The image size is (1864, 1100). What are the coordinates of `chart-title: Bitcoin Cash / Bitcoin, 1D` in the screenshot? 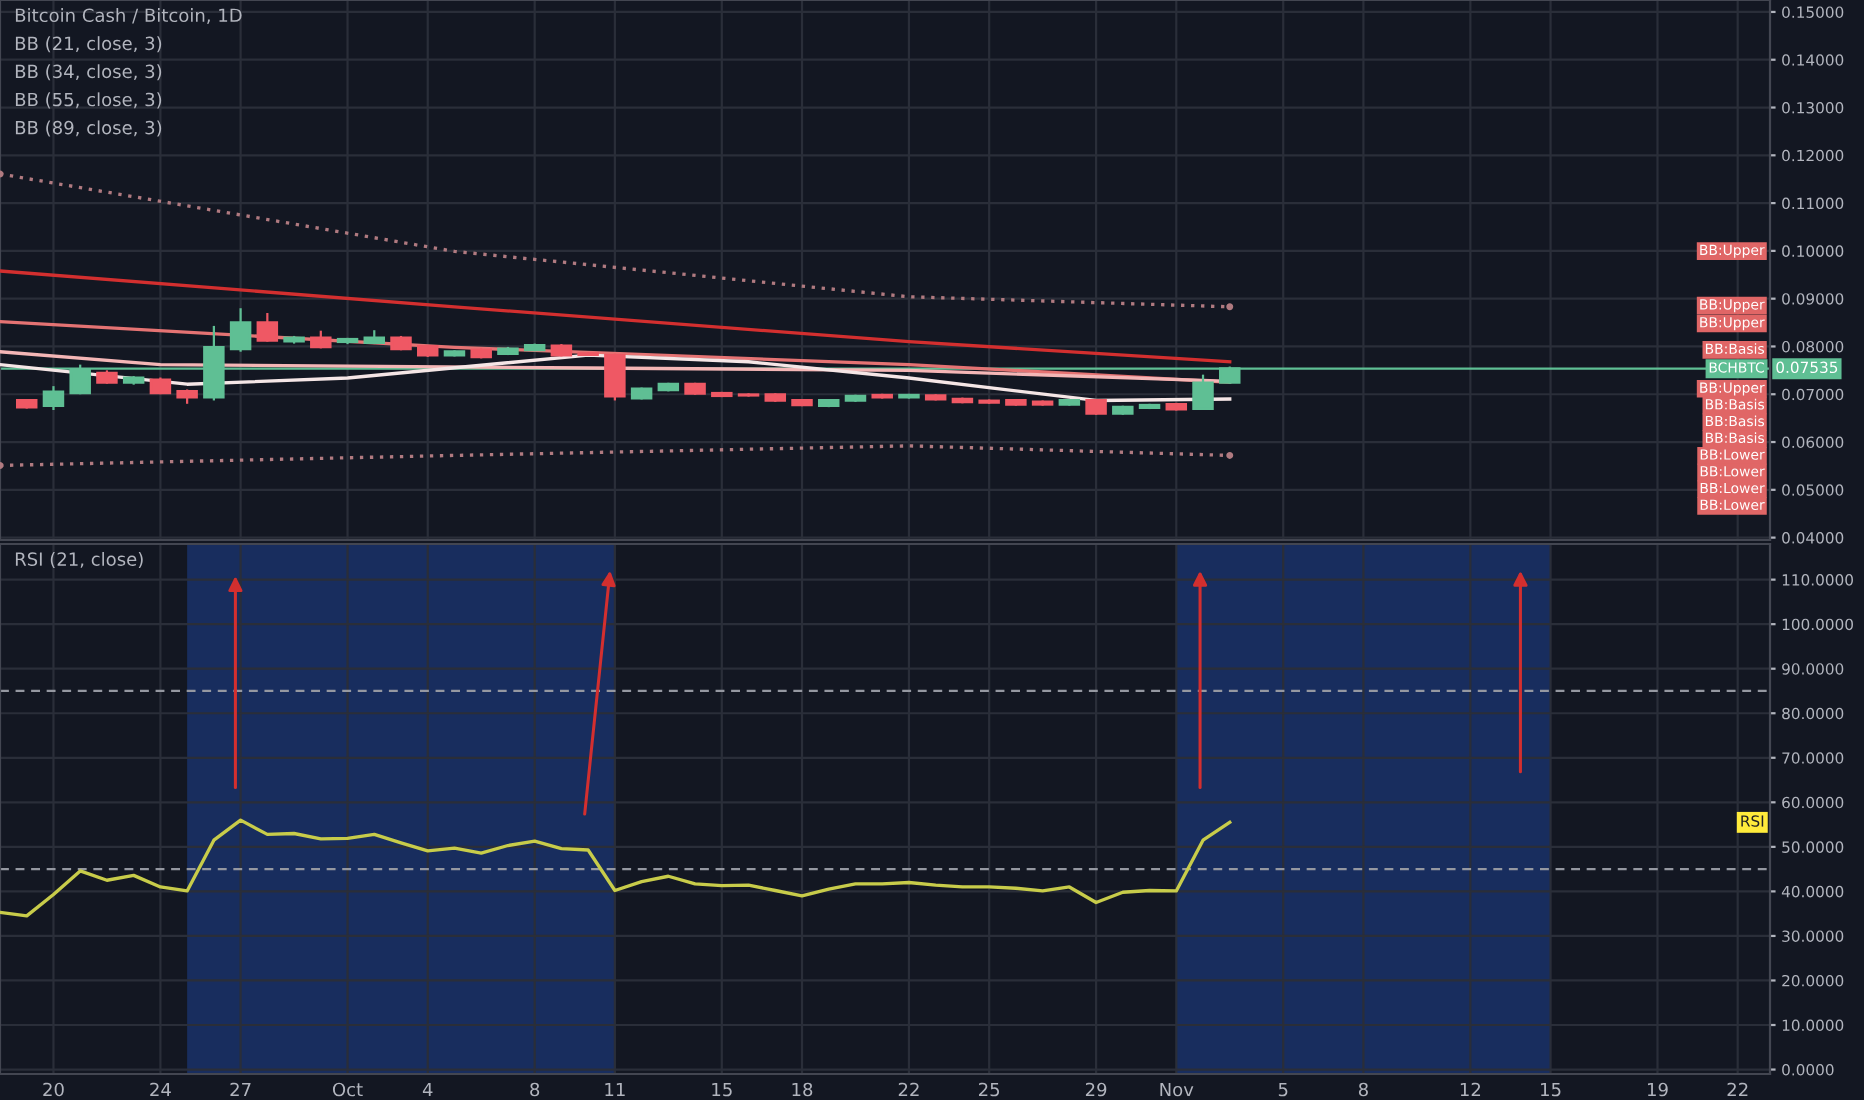 It's located at (128, 16).